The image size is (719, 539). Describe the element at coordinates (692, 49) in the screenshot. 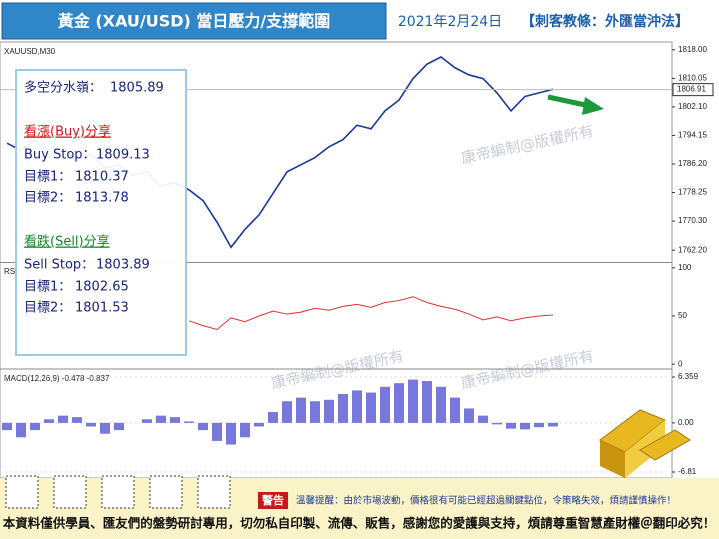

I see `y-tick-label: 1818.00` at that location.